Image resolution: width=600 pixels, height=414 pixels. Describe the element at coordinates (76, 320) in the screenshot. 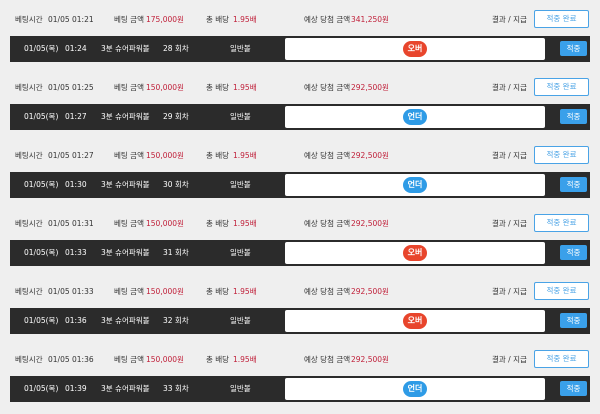

I see `time: 01:36` at that location.